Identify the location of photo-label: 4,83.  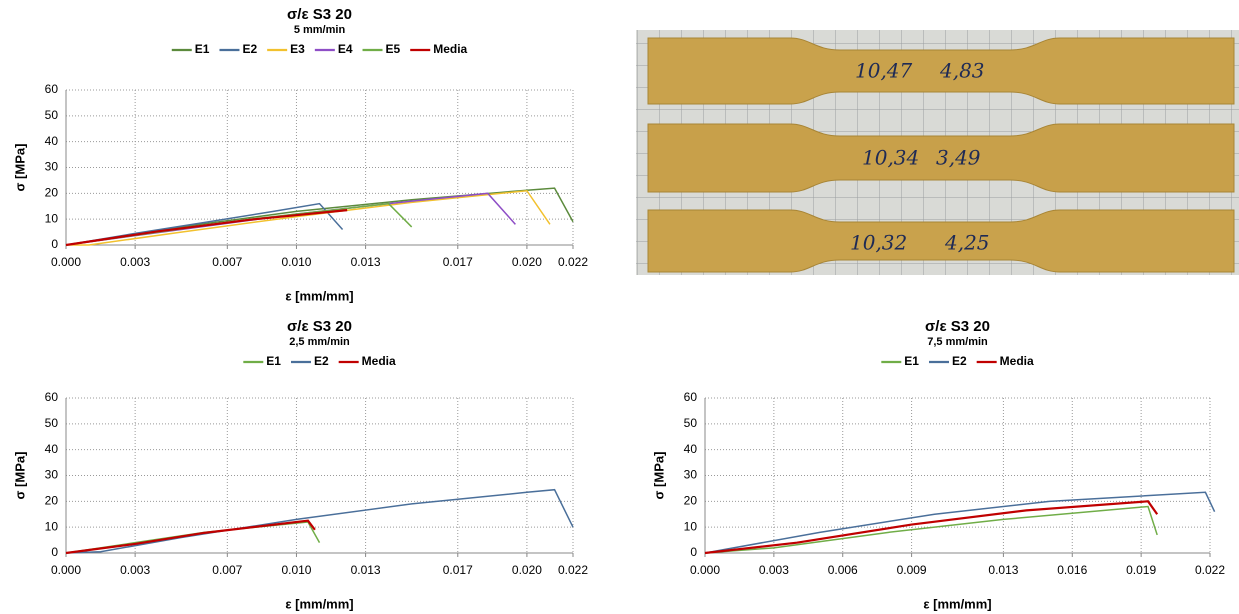
(962, 71).